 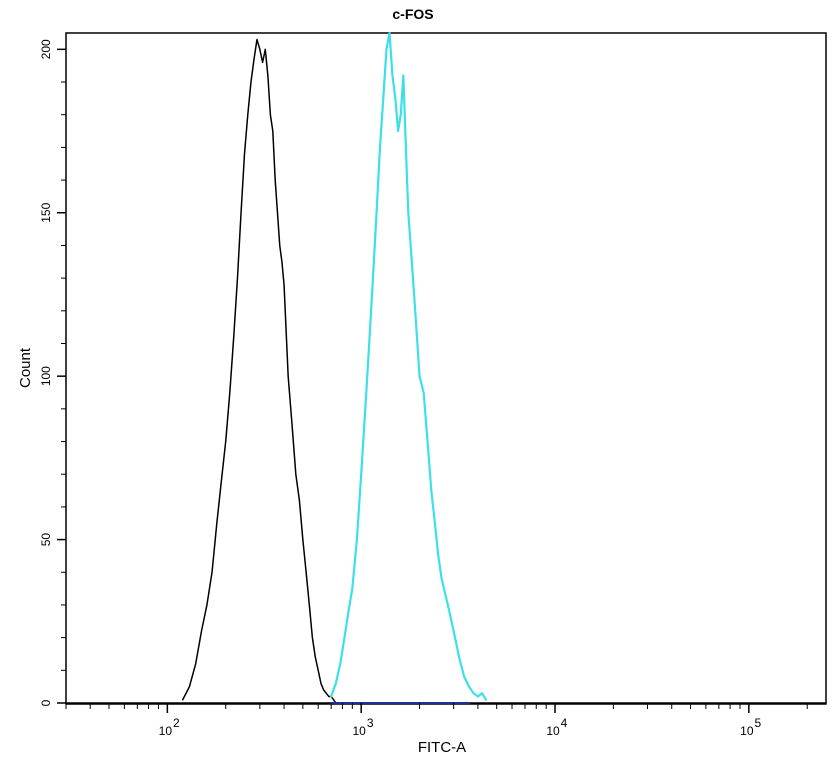 I want to click on y-tick-label: 150, so click(x=46, y=212).